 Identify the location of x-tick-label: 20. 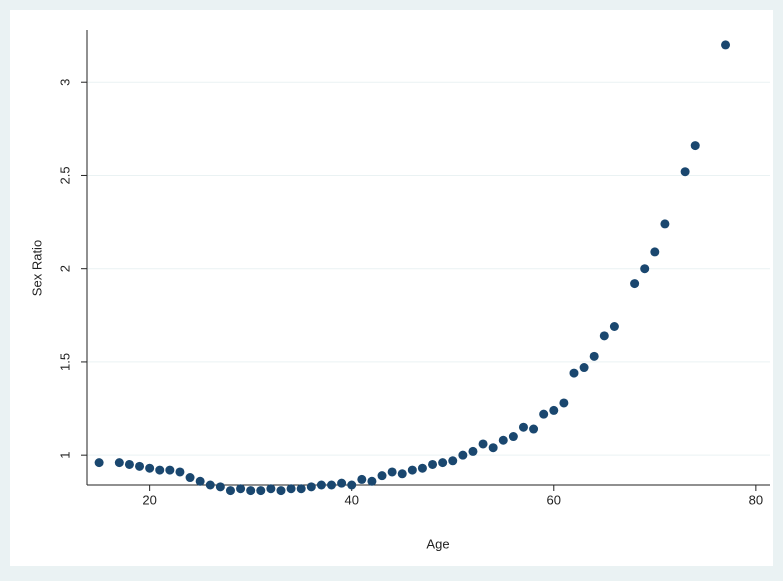
(149, 499).